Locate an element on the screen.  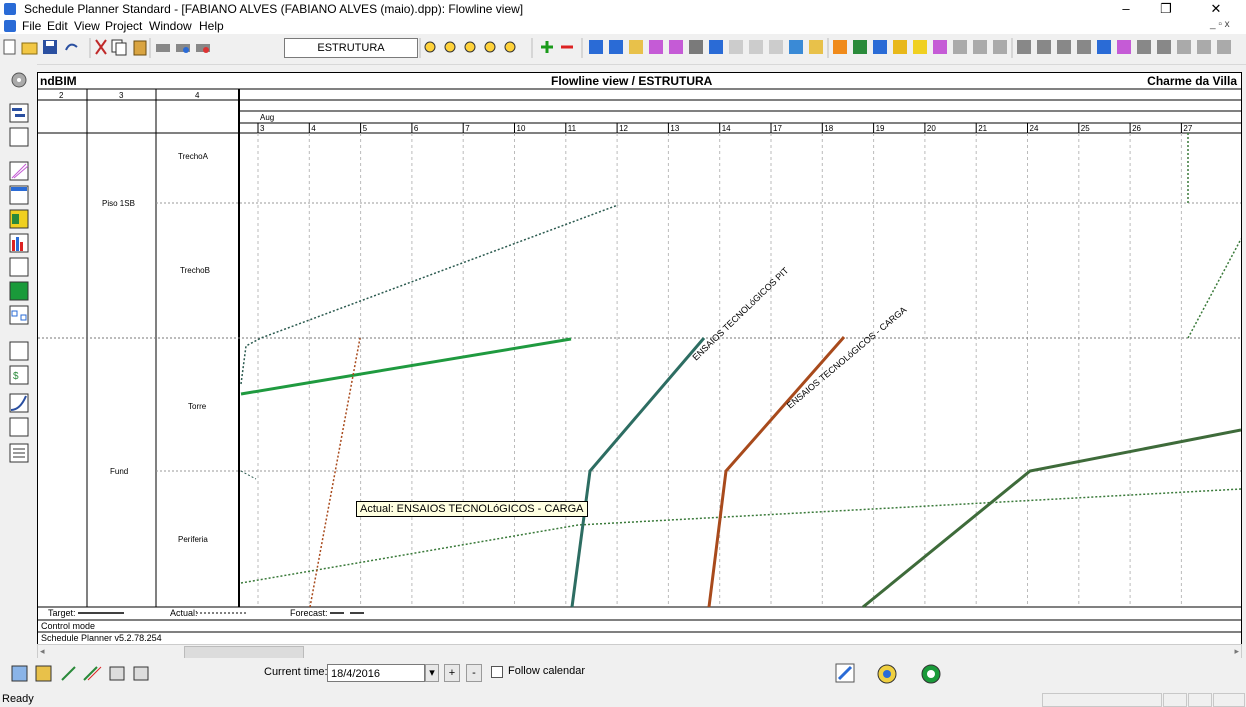
status-text: Ready is located at coordinates (18, 699).